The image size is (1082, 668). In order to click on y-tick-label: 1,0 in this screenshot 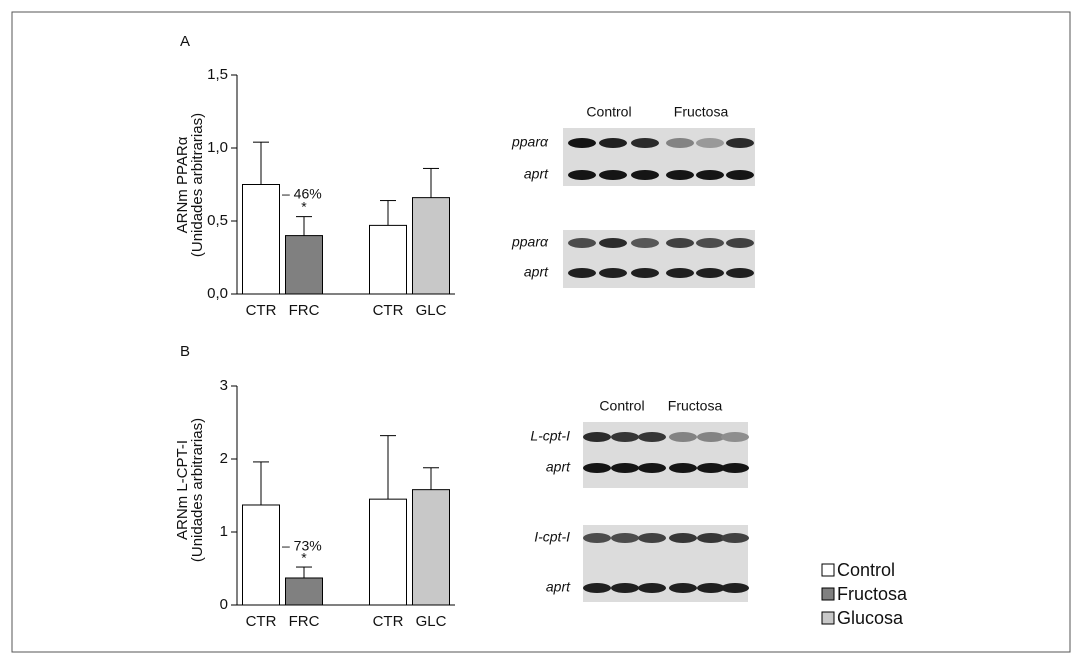, I will do `click(217, 147)`.